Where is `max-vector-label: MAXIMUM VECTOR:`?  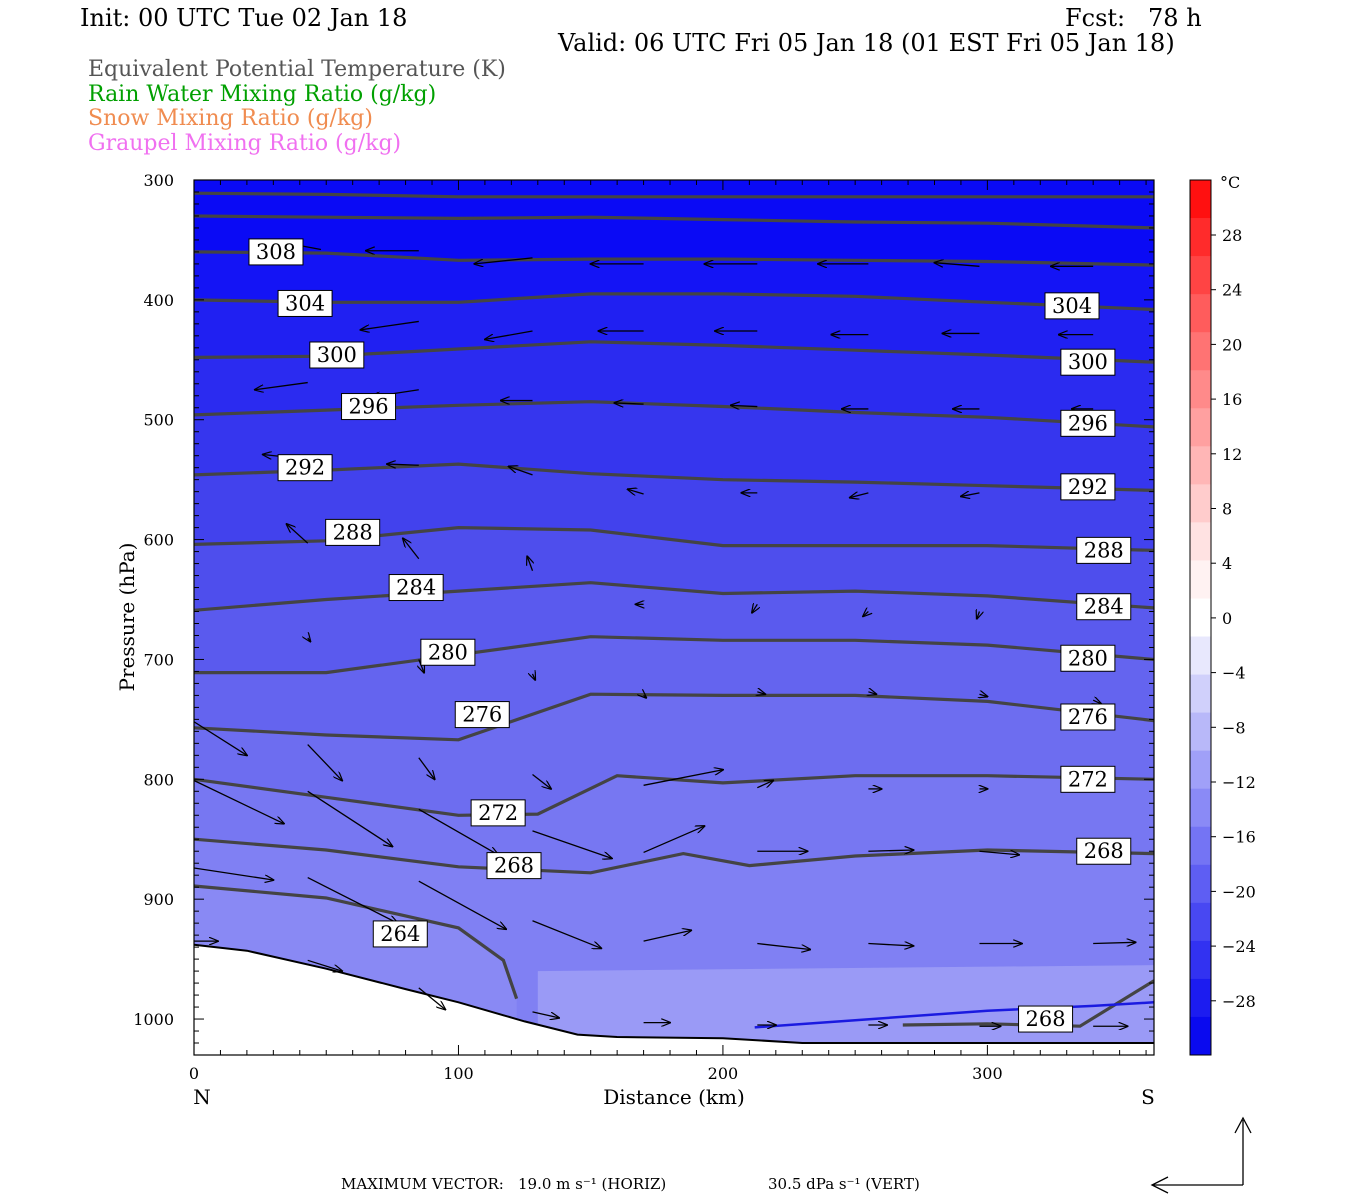 max-vector-label: MAXIMUM VECTOR: is located at coordinates (422, 1184).